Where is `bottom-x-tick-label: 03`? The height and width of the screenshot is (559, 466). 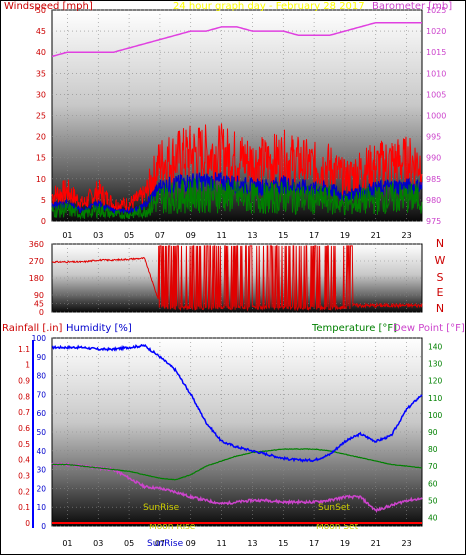 bottom-x-tick-label: 03 is located at coordinates (98, 543).